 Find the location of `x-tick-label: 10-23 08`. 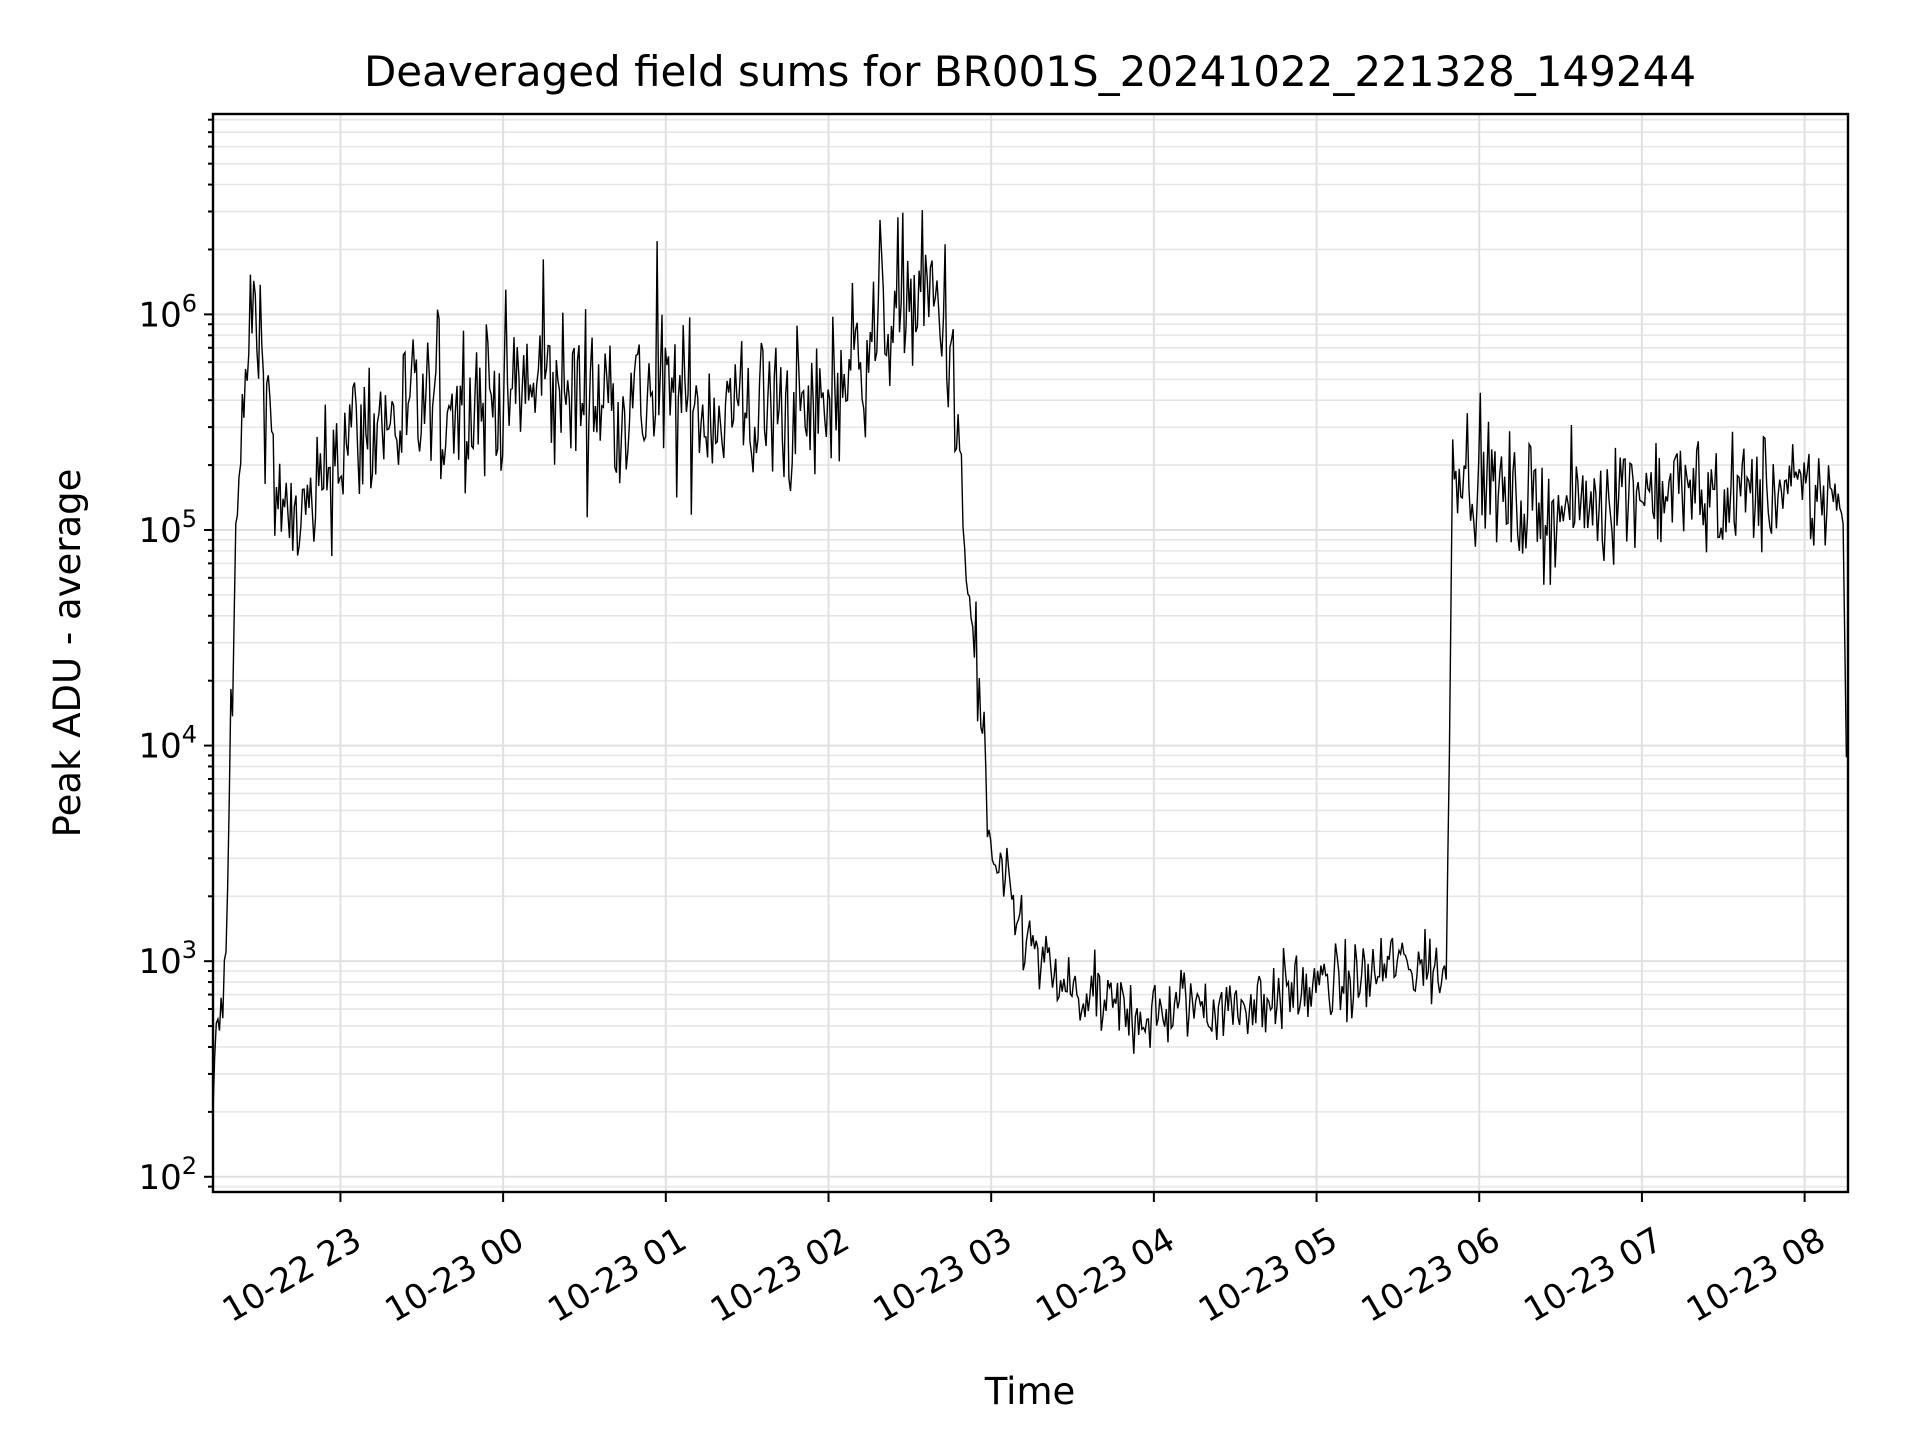

x-tick-label: 10-23 08 is located at coordinates (1756, 1275).